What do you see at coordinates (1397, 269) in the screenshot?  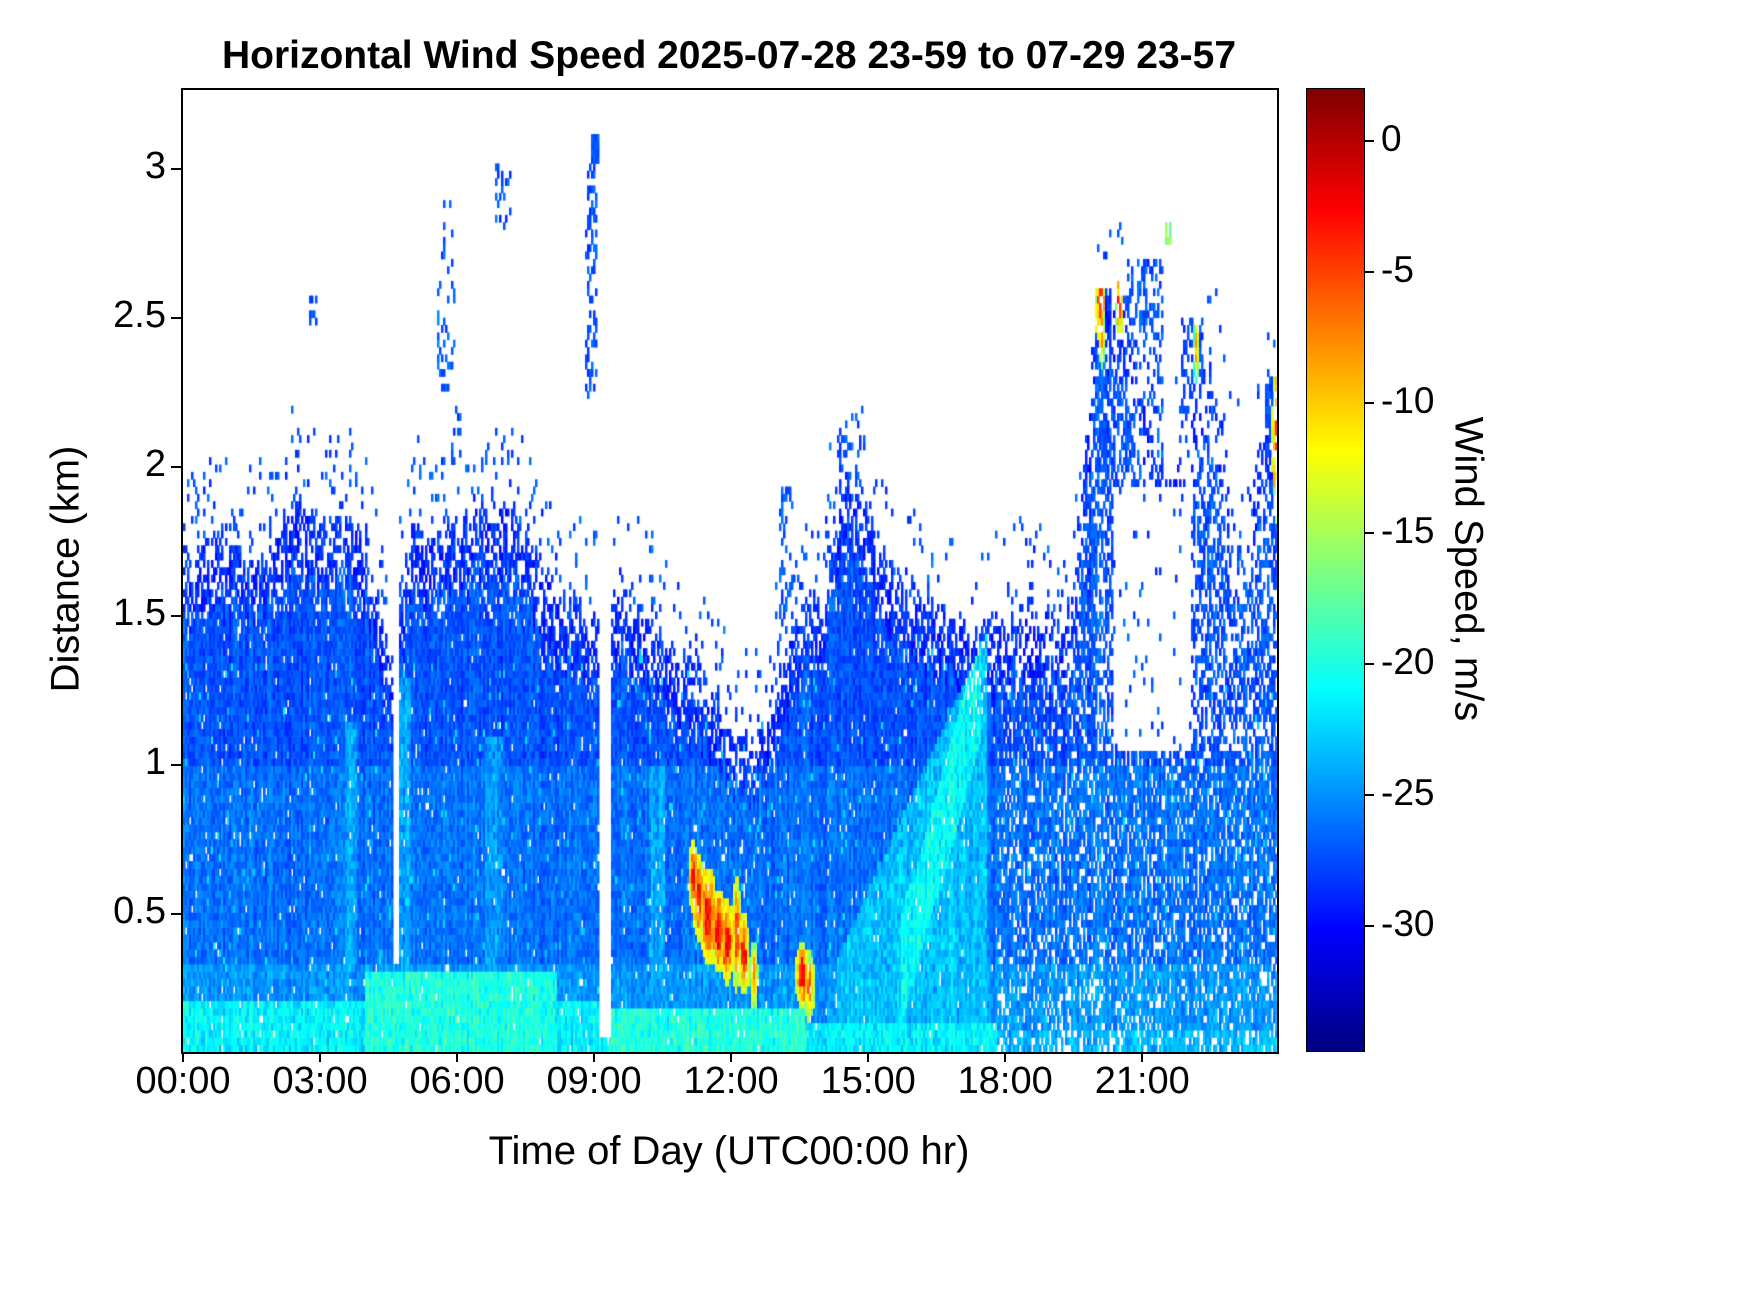 I see `colorbar-tick-label: -5` at bounding box center [1397, 269].